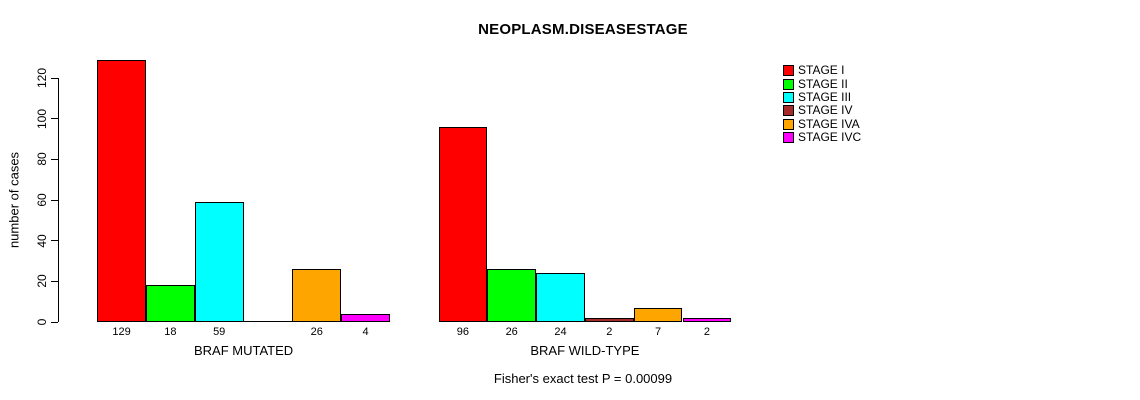 This screenshot has width=1140, height=400. What do you see at coordinates (609, 319) in the screenshot?
I see `bar-stage-iv` at bounding box center [609, 319].